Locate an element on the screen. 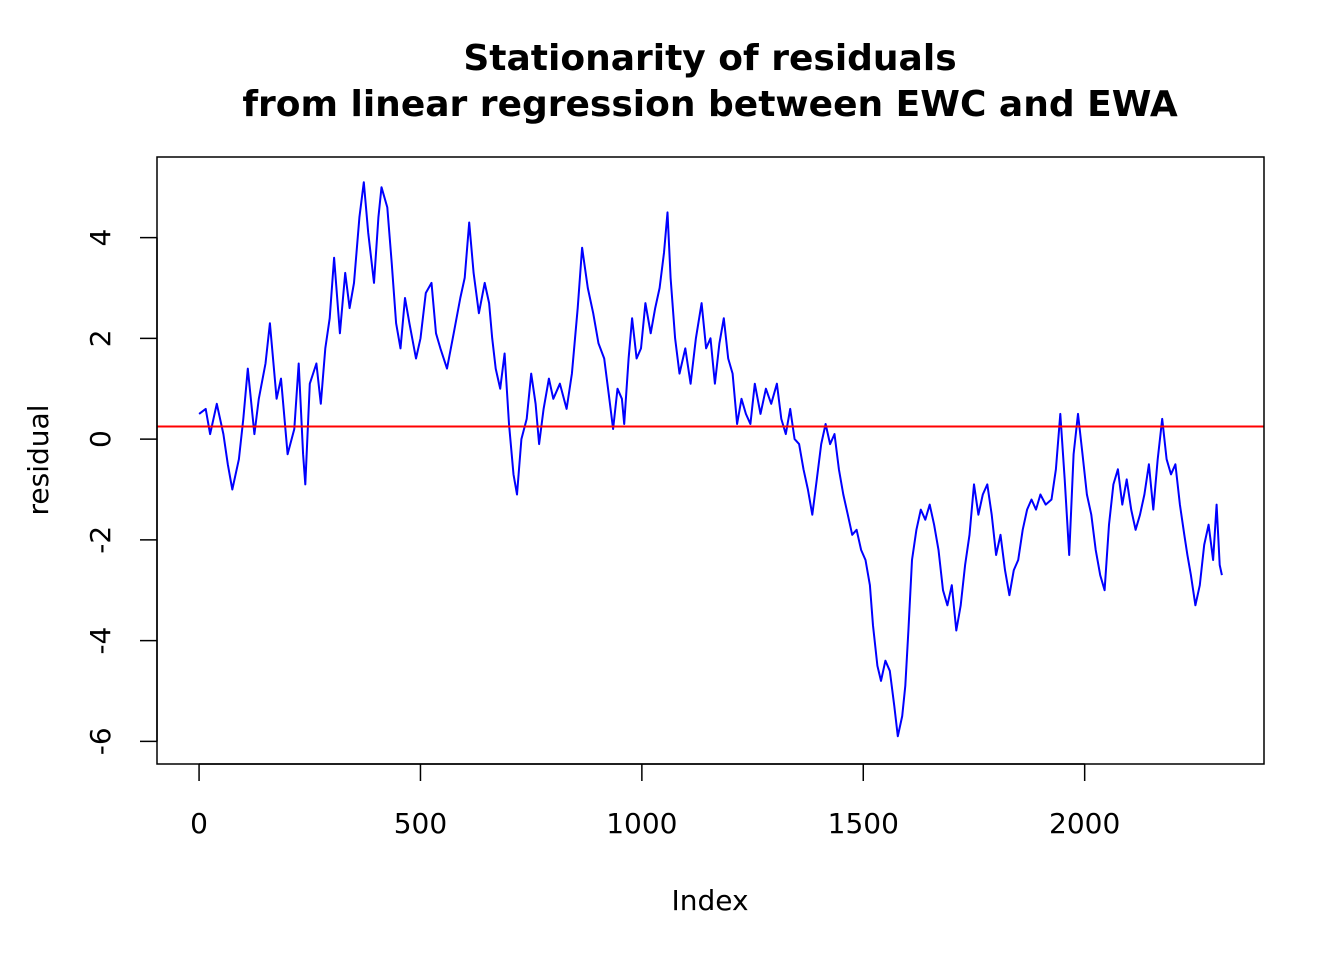 Image resolution: width=1344 pixels, height=960 pixels. y-tick-label-3: 0 is located at coordinates (100, 439).